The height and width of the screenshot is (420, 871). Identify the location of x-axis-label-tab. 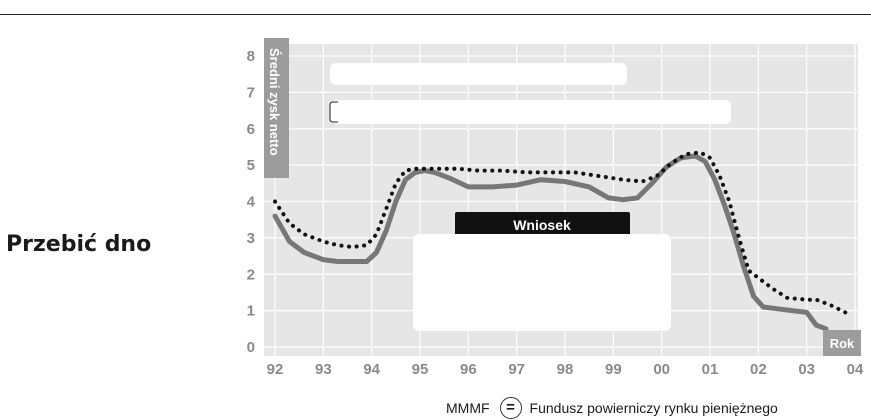
(842, 343).